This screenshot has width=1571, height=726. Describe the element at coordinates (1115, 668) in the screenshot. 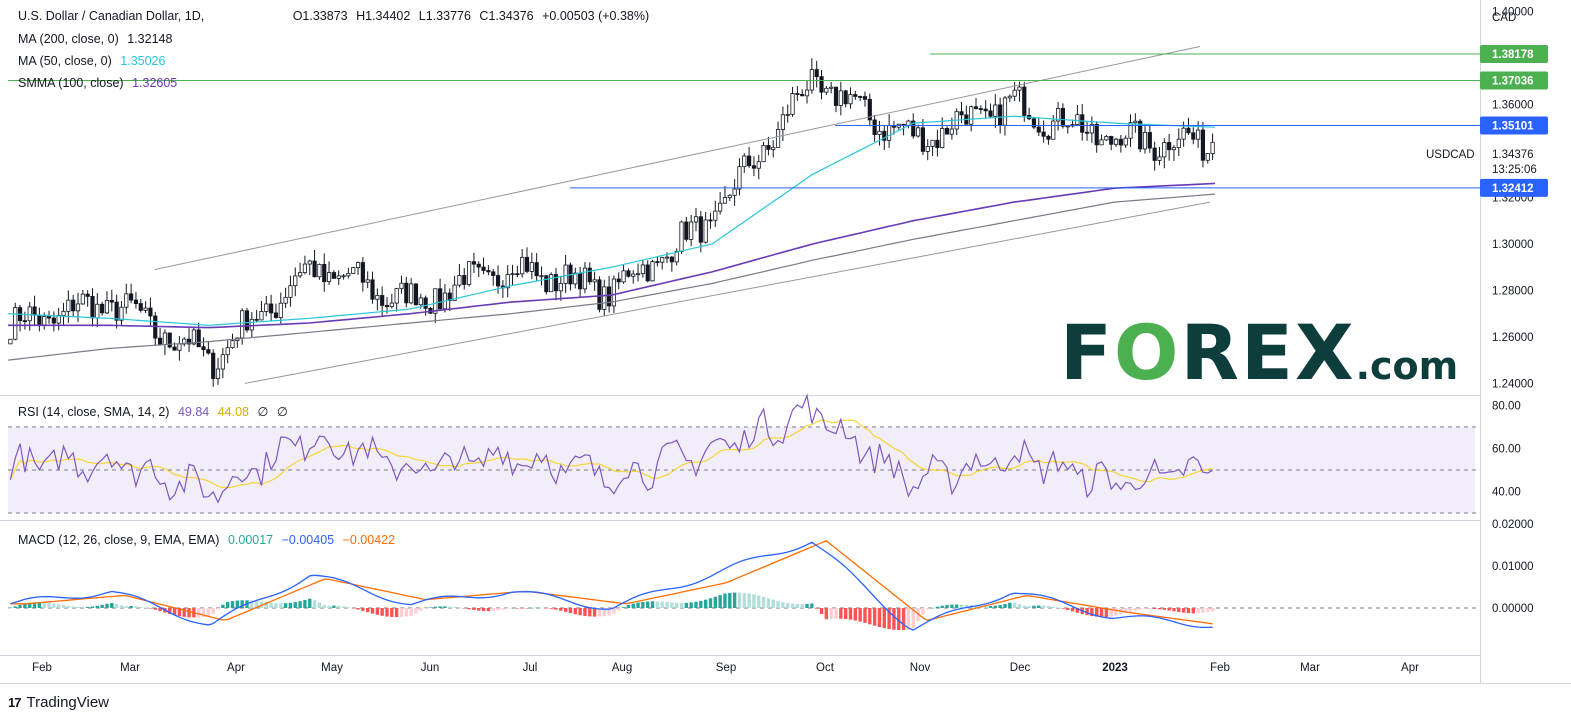

I see `time-tick-label: 2023` at that location.